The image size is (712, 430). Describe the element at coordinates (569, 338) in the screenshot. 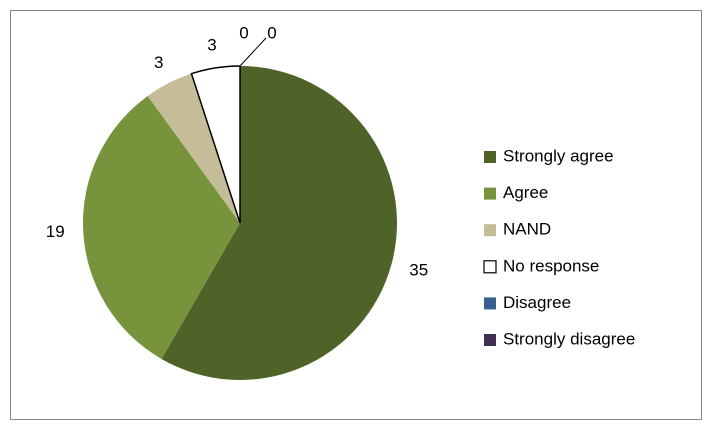

I see `legend-label: Strongly disagree` at that location.